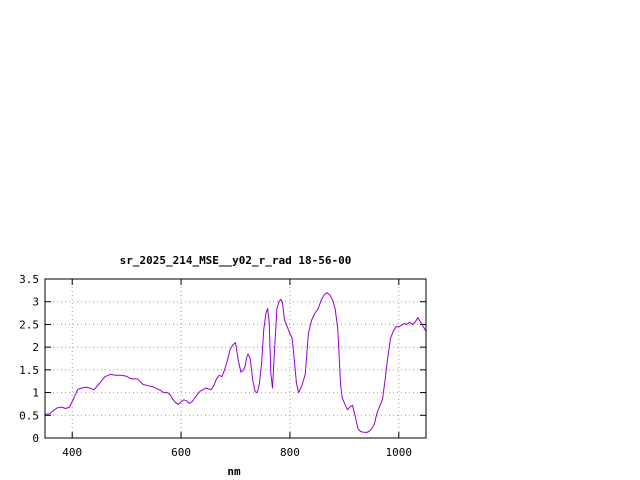 The width and height of the screenshot is (640, 480). What do you see at coordinates (236, 260) in the screenshot?
I see `chart-title: sr_2025_214_MSE__y02_r_rad 18-56-00` at bounding box center [236, 260].